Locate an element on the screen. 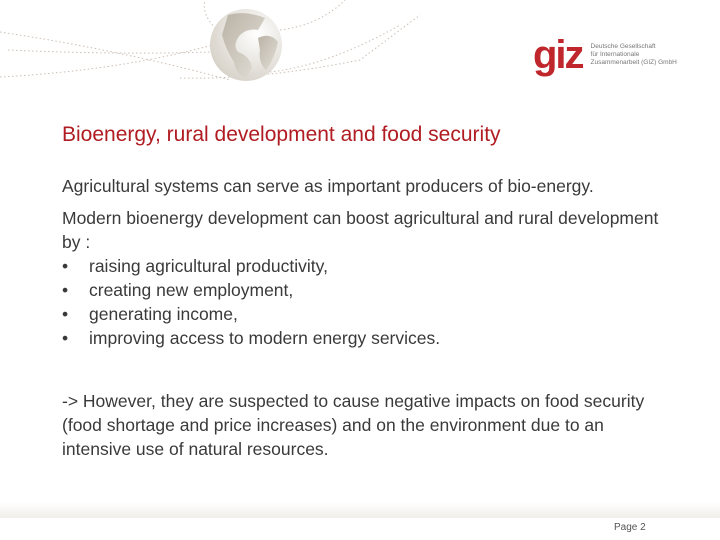 Image resolution: width=720 pixels, height=540 pixels. page-number: Page 2 is located at coordinates (630, 527).